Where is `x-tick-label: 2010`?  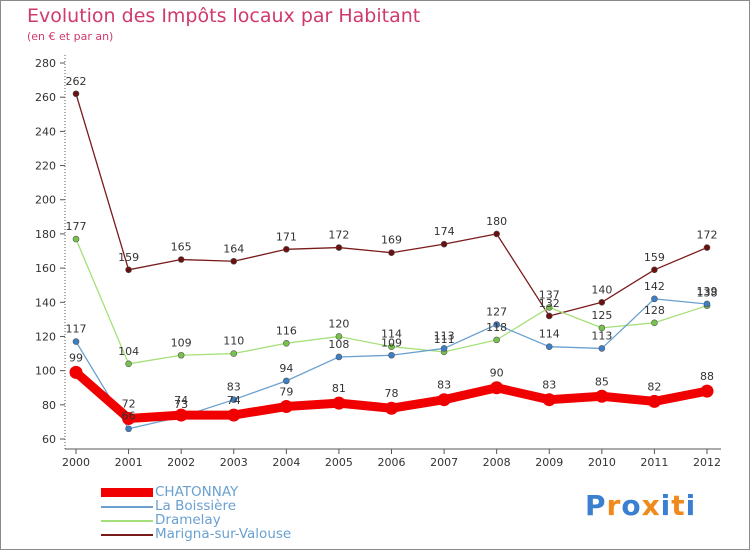 x-tick-label: 2010 is located at coordinates (602, 462).